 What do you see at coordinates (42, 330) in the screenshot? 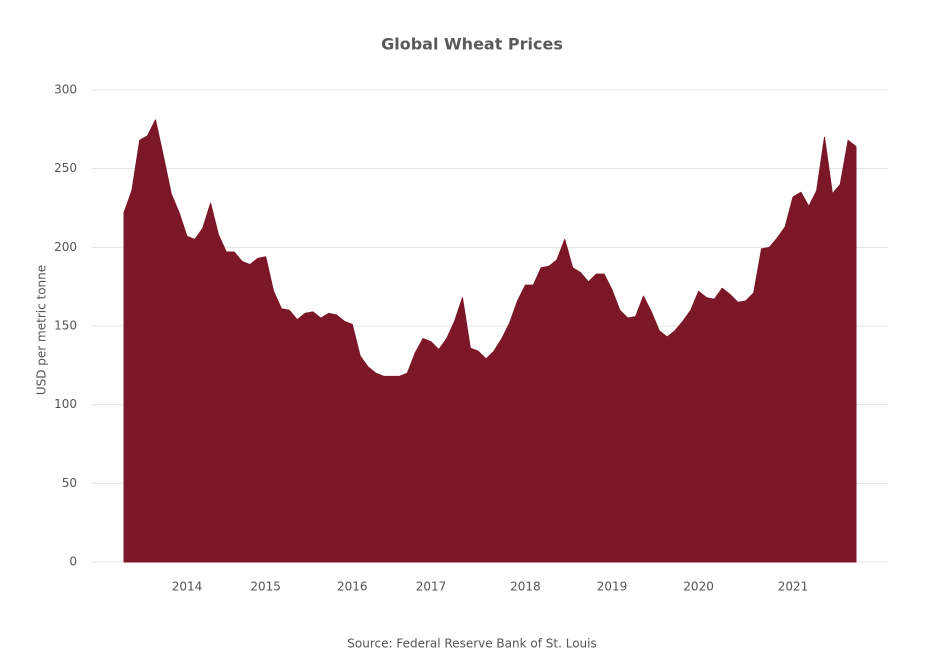
I see `y-axis-label: USD per metric tonne` at bounding box center [42, 330].